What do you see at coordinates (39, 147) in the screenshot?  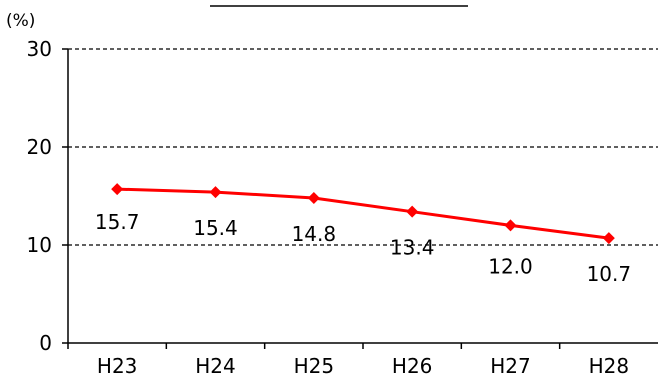 I see `y-tick-label-20: 20` at bounding box center [39, 147].